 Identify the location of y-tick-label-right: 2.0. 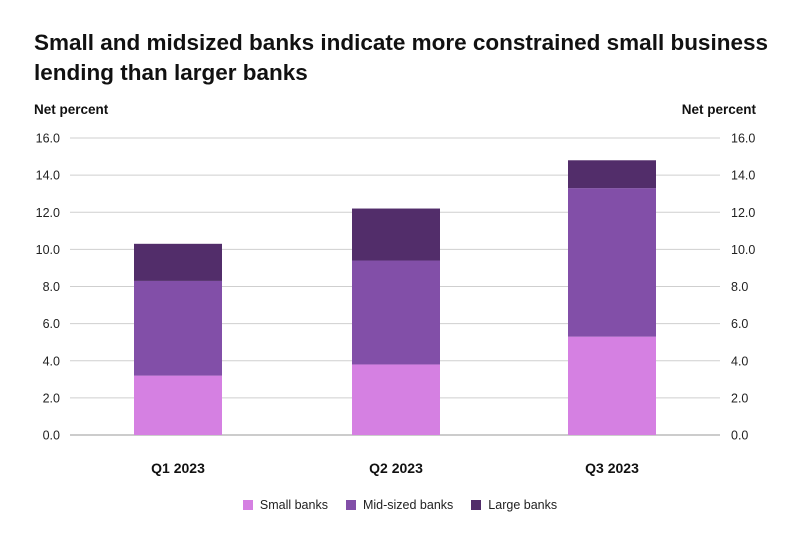
(739, 398).